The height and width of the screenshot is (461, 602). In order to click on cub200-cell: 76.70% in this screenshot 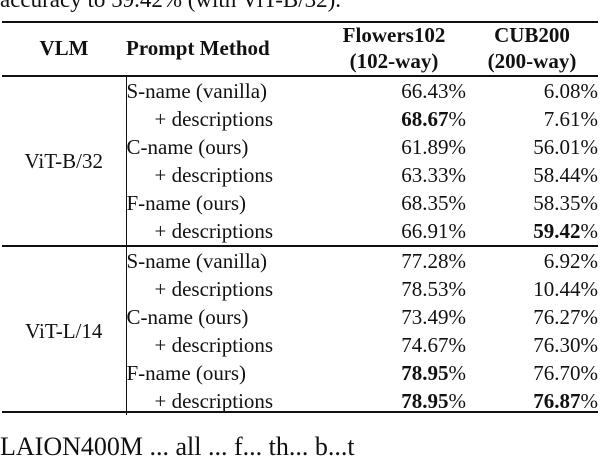, I will do `click(532, 373)`.